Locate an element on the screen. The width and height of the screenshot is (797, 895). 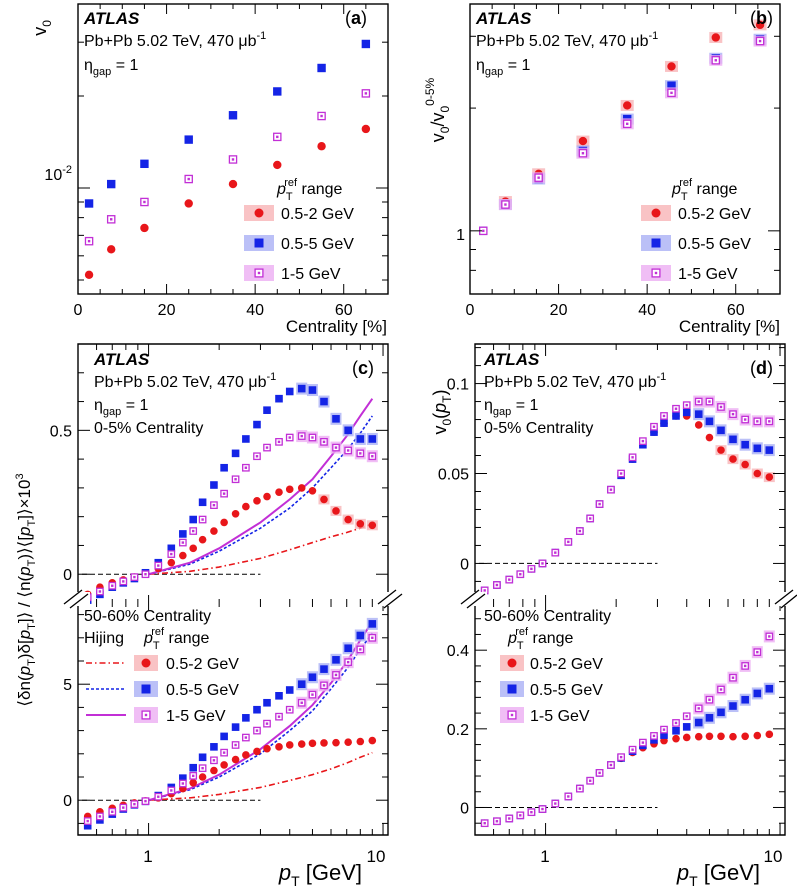
panel-b-marks is located at coordinates (623, 127).